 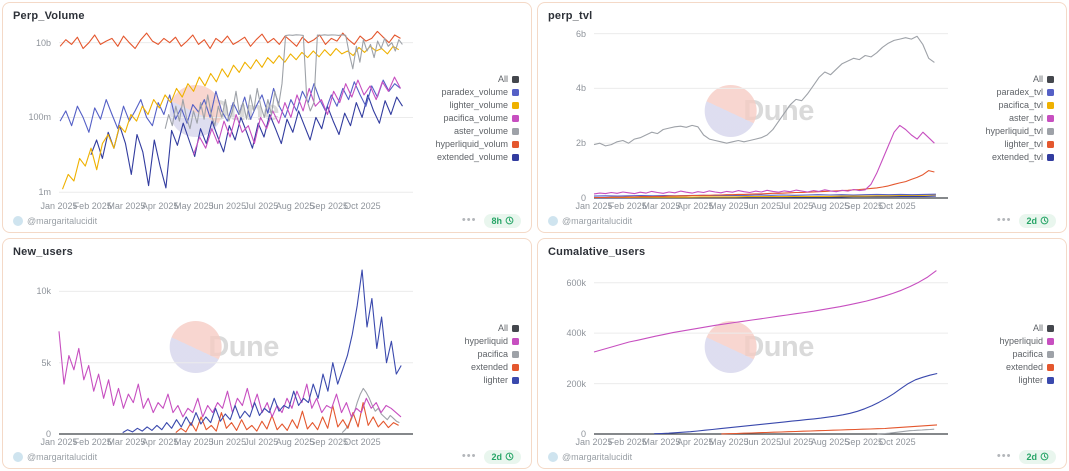 I want to click on chart-plot-area: Dune 6b 4b 2b 0, so click(x=762, y=113).